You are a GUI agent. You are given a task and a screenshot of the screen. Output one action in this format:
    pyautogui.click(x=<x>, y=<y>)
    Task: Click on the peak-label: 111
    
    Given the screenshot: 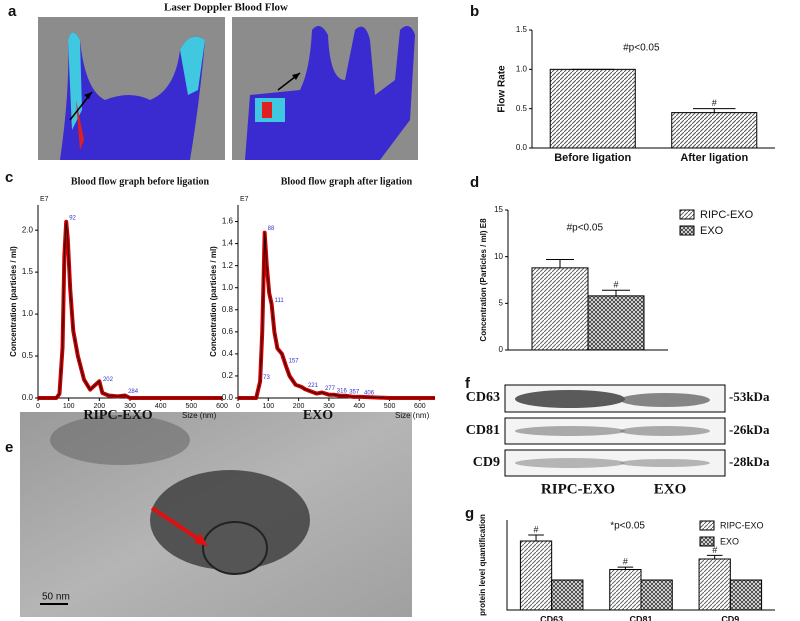 What is the action you would take?
    pyautogui.click(x=280, y=301)
    